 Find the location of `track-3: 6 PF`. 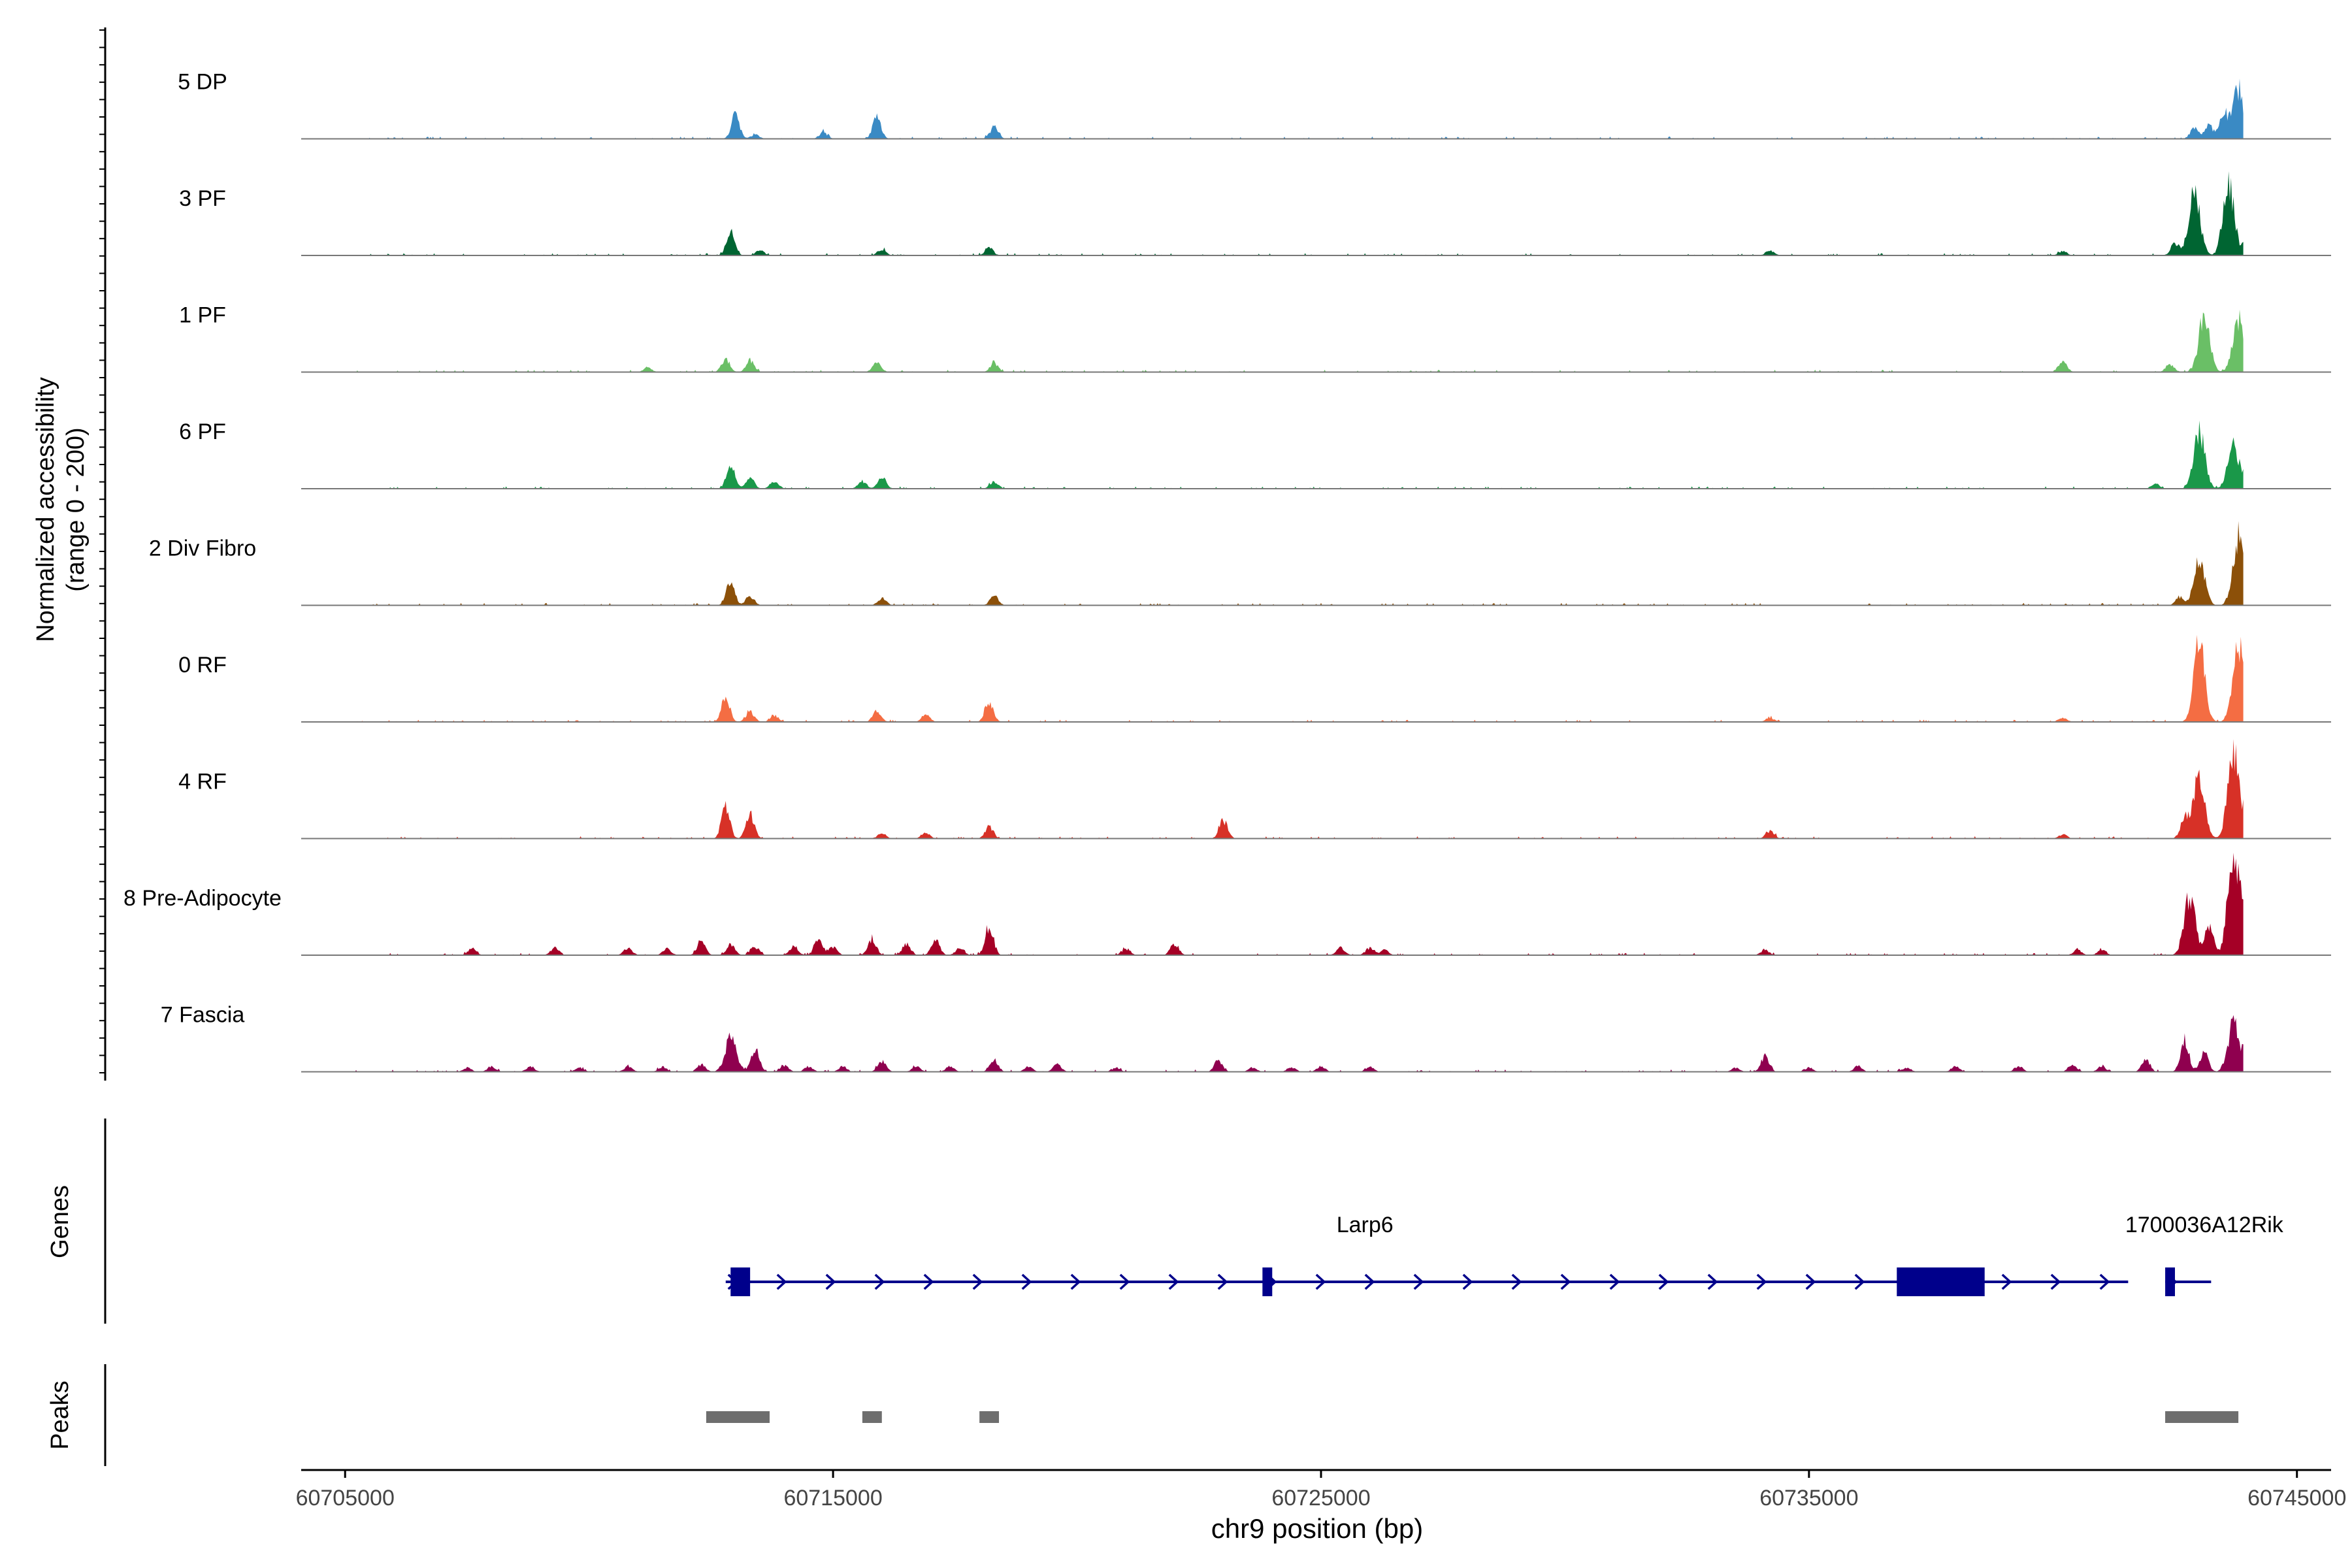

track-3: 6 PF is located at coordinates (1255, 454).